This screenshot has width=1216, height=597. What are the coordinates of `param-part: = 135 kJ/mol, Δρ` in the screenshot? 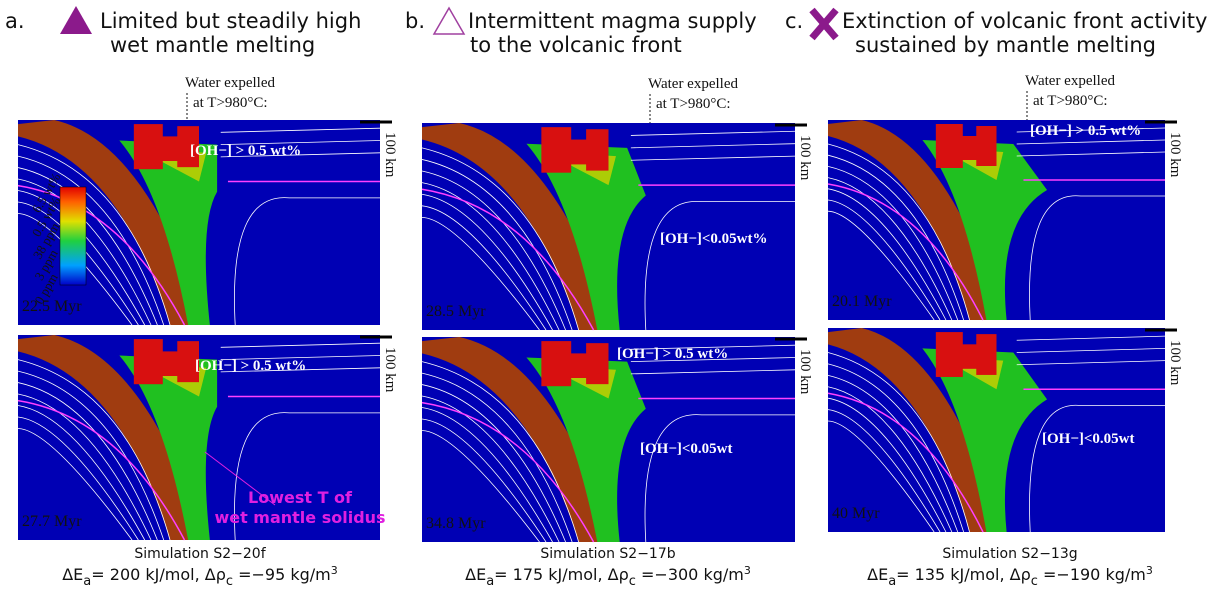 It's located at (963, 574).